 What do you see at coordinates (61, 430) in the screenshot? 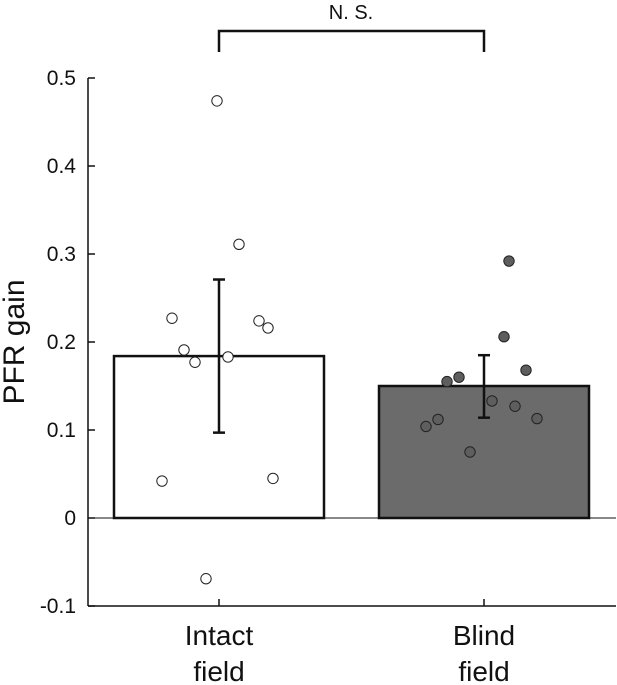
I see `y-tick-label: 0.1` at bounding box center [61, 430].